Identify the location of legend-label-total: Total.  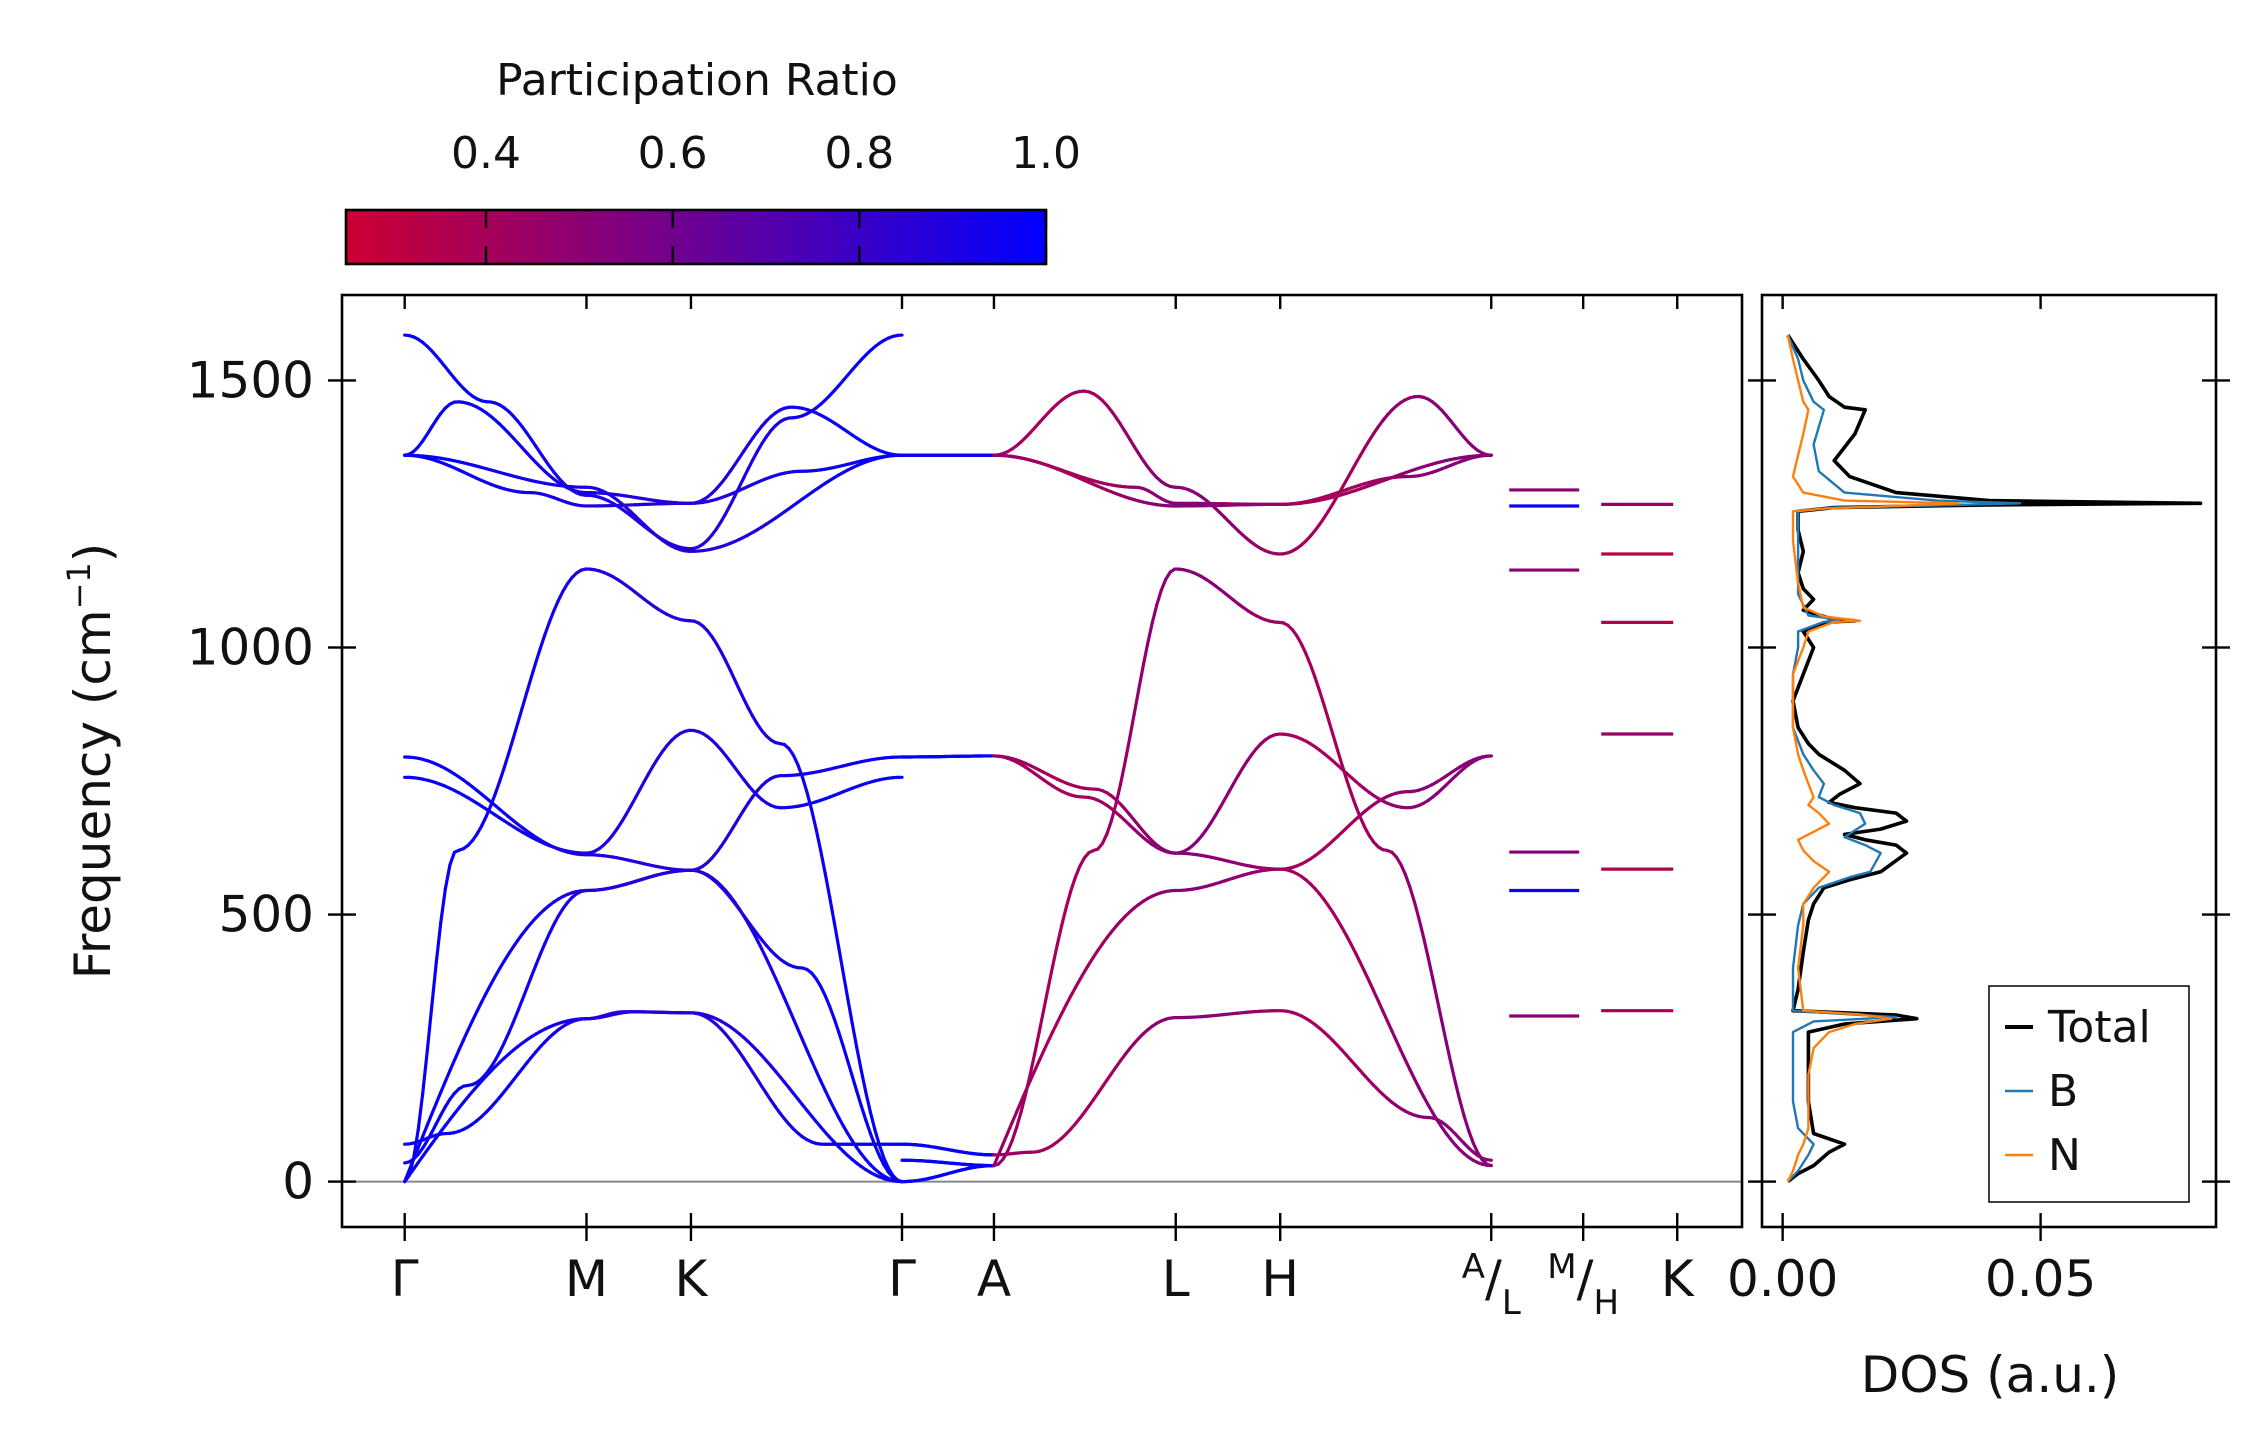
(2099, 1027).